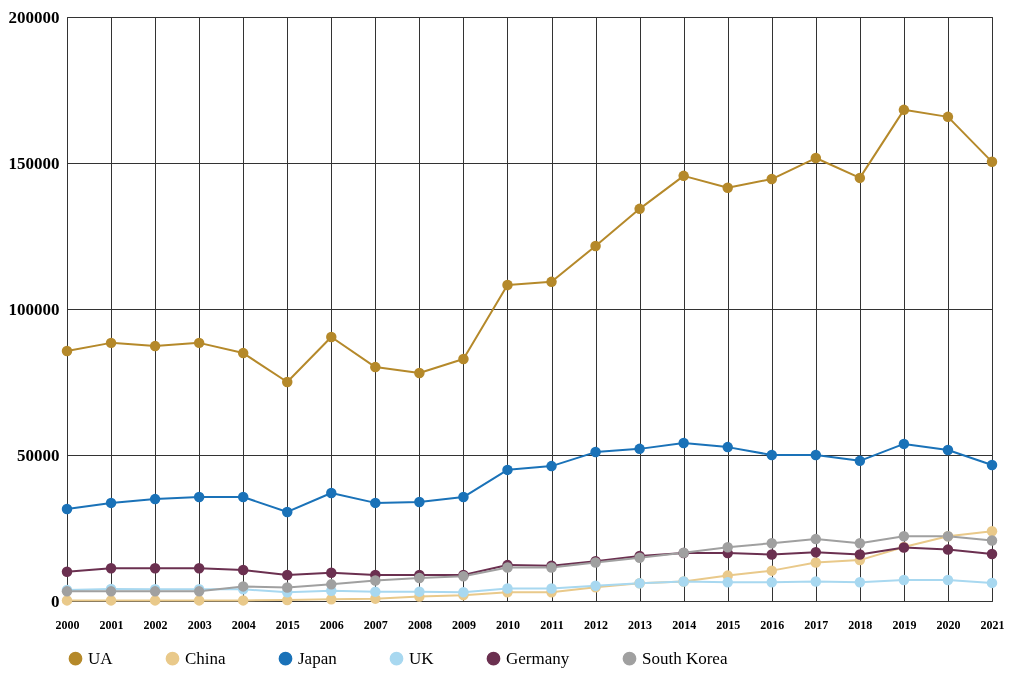 The width and height of the screenshot is (1011, 691). What do you see at coordinates (640, 624) in the screenshot?
I see `x-tick-label: 2013` at bounding box center [640, 624].